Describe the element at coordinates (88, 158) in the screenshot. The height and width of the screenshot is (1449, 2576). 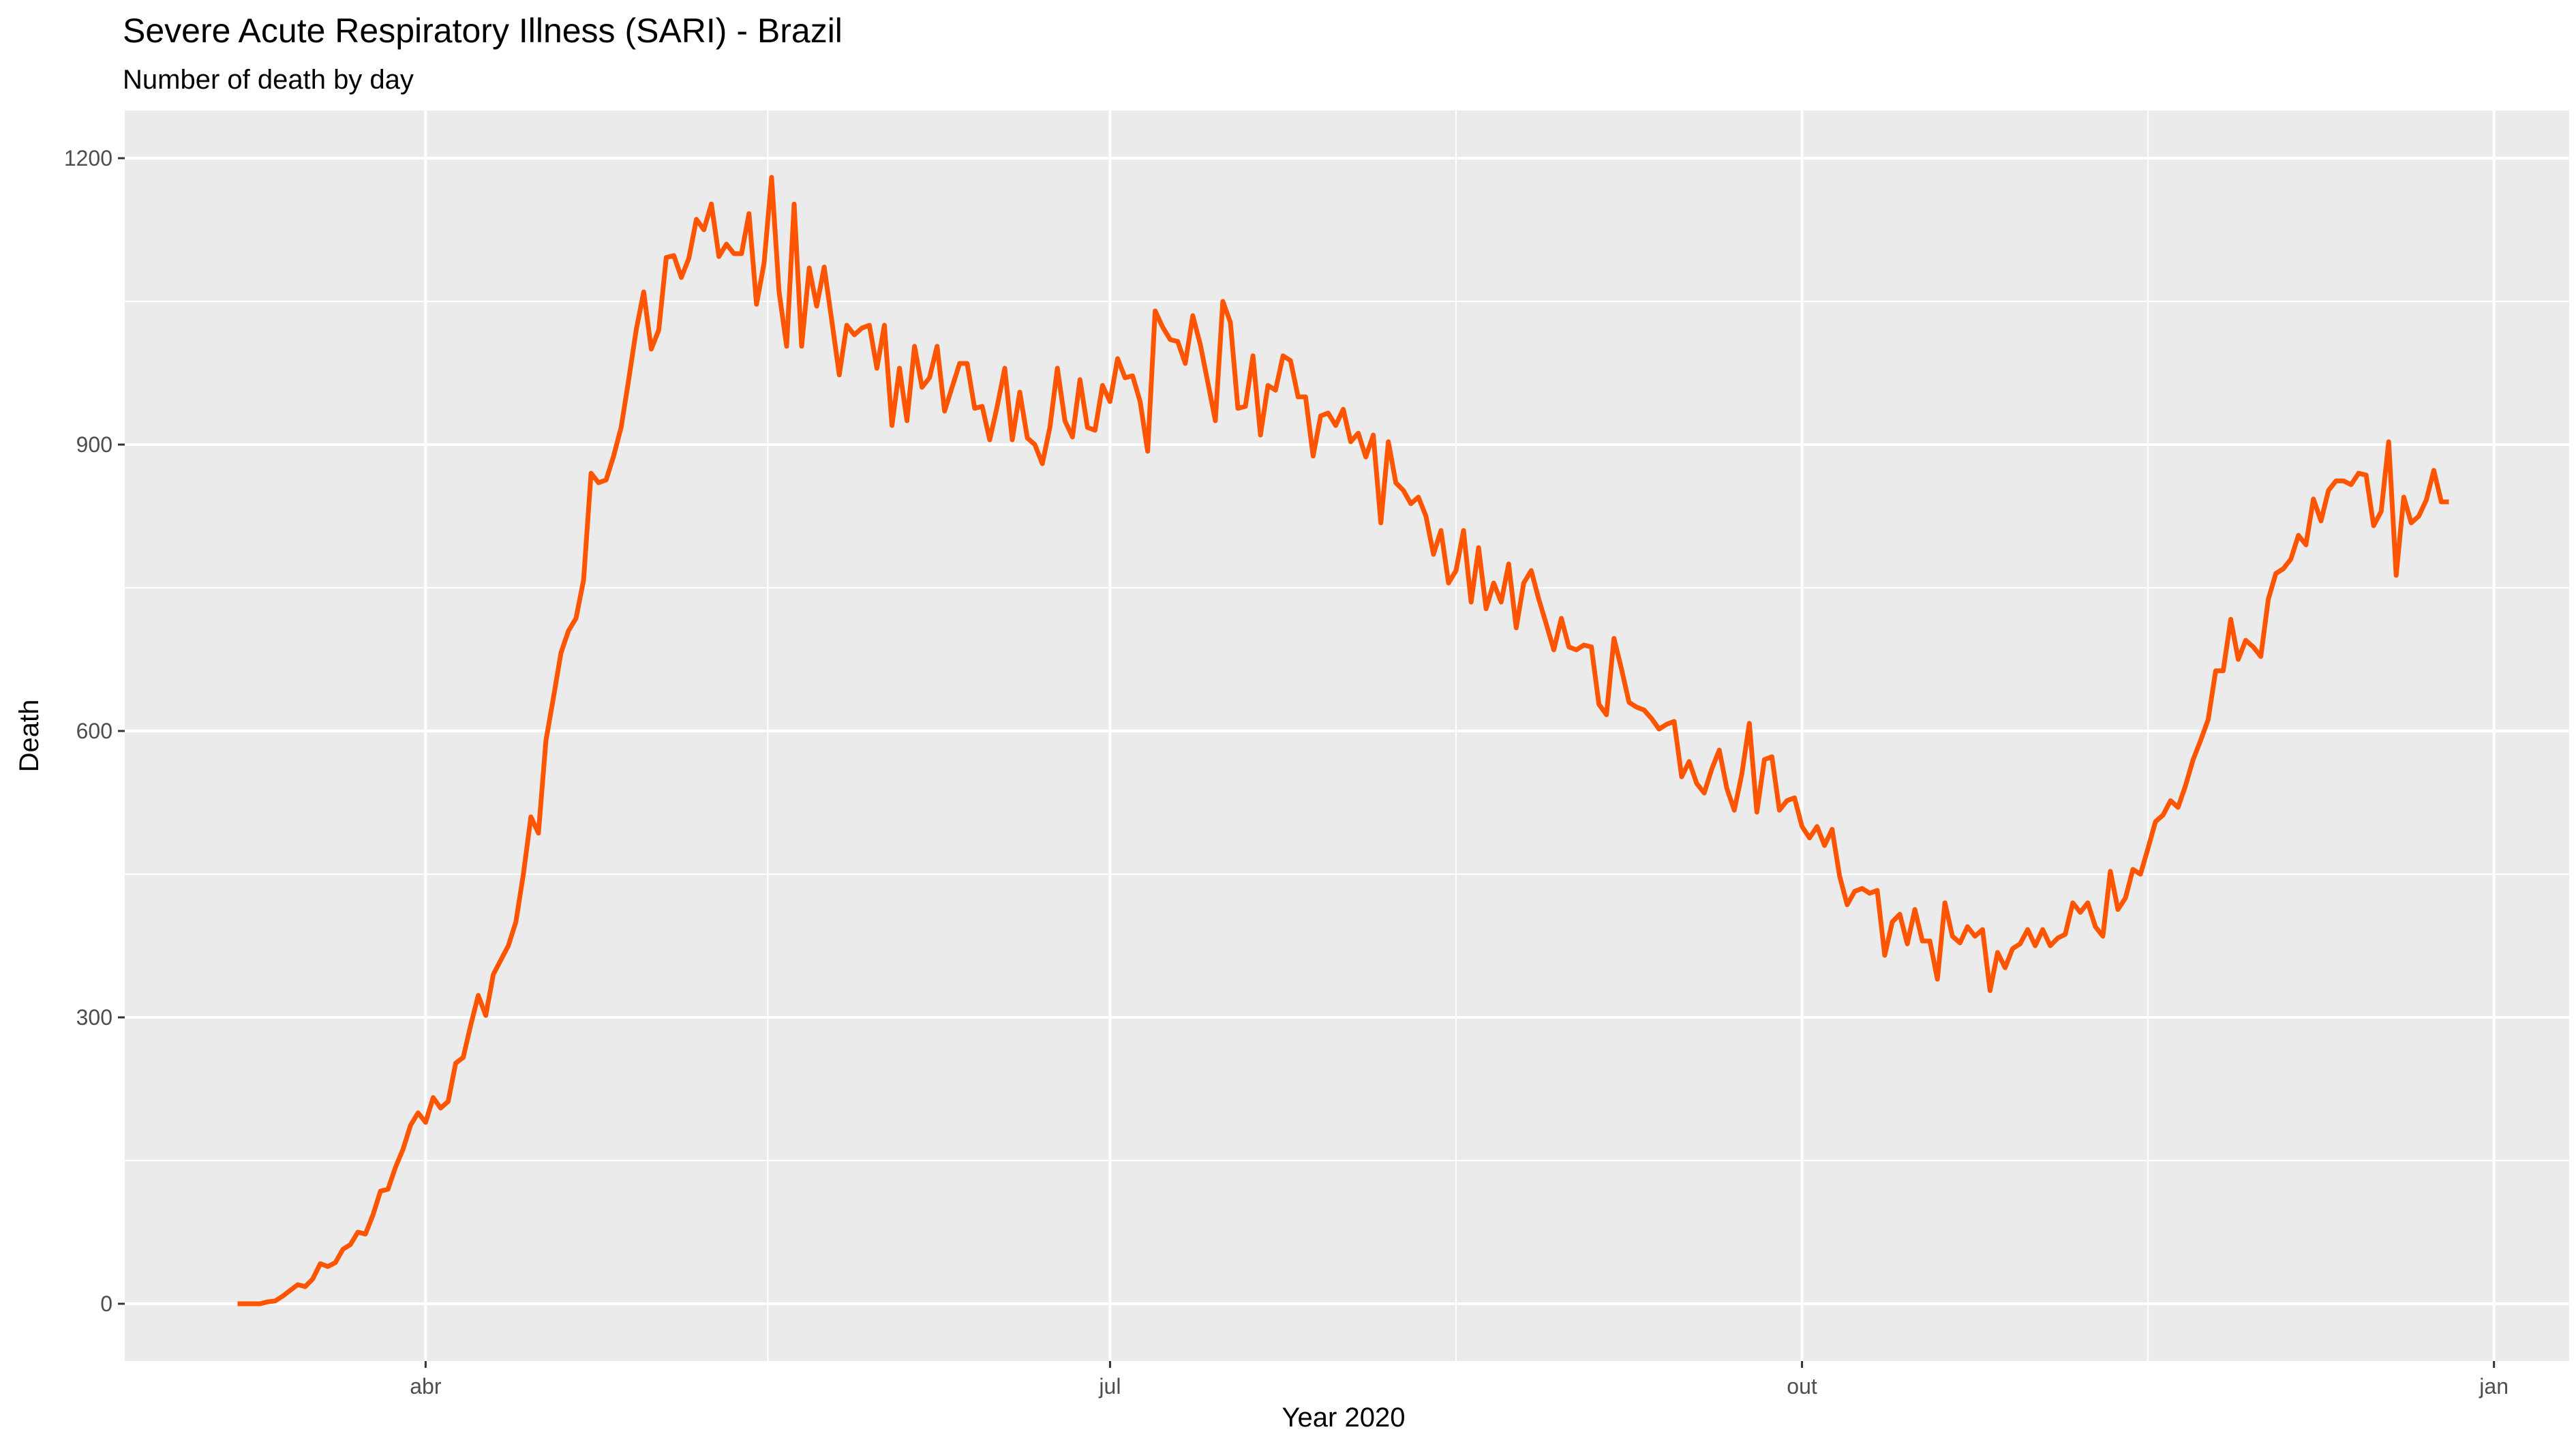
I see `y-tick-label: 1200` at that location.